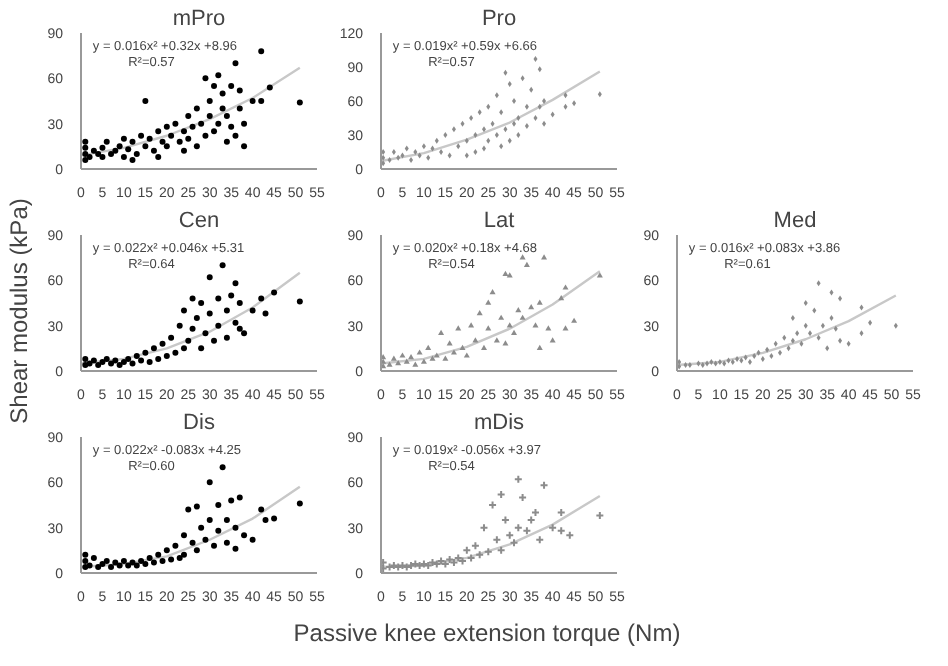 The height and width of the screenshot is (666, 948). What do you see at coordinates (487, 633) in the screenshot?
I see `x-axis-title: Passive knee extension torque (Nm)` at bounding box center [487, 633].